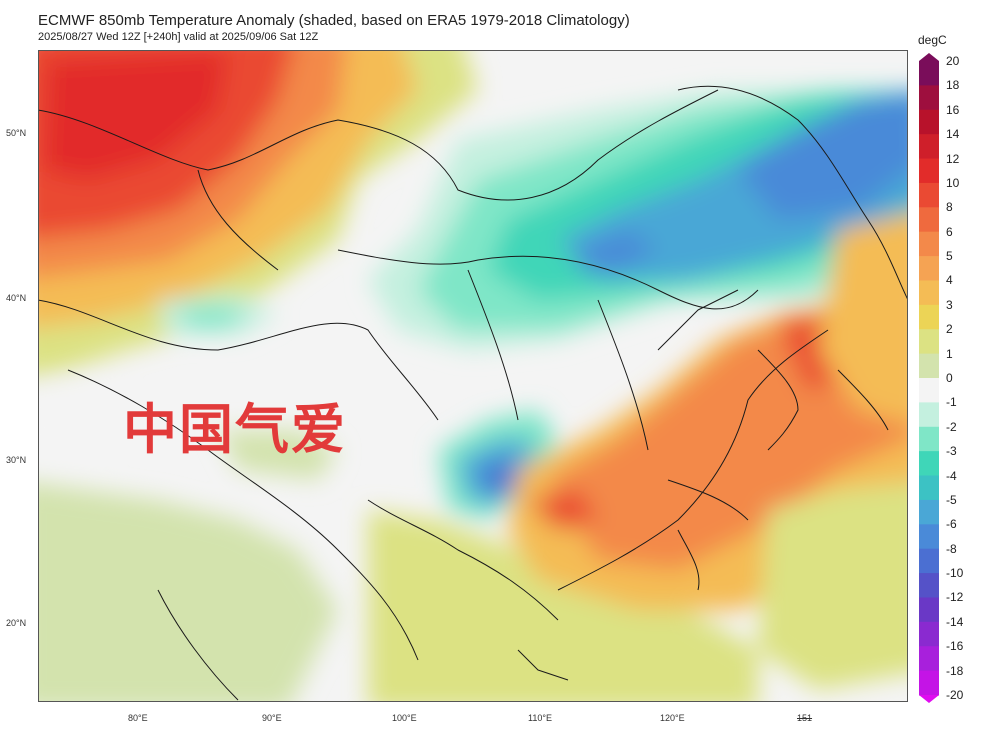  What do you see at coordinates (951, 499) in the screenshot?
I see `colorbar-tick-label: -5` at bounding box center [951, 499].